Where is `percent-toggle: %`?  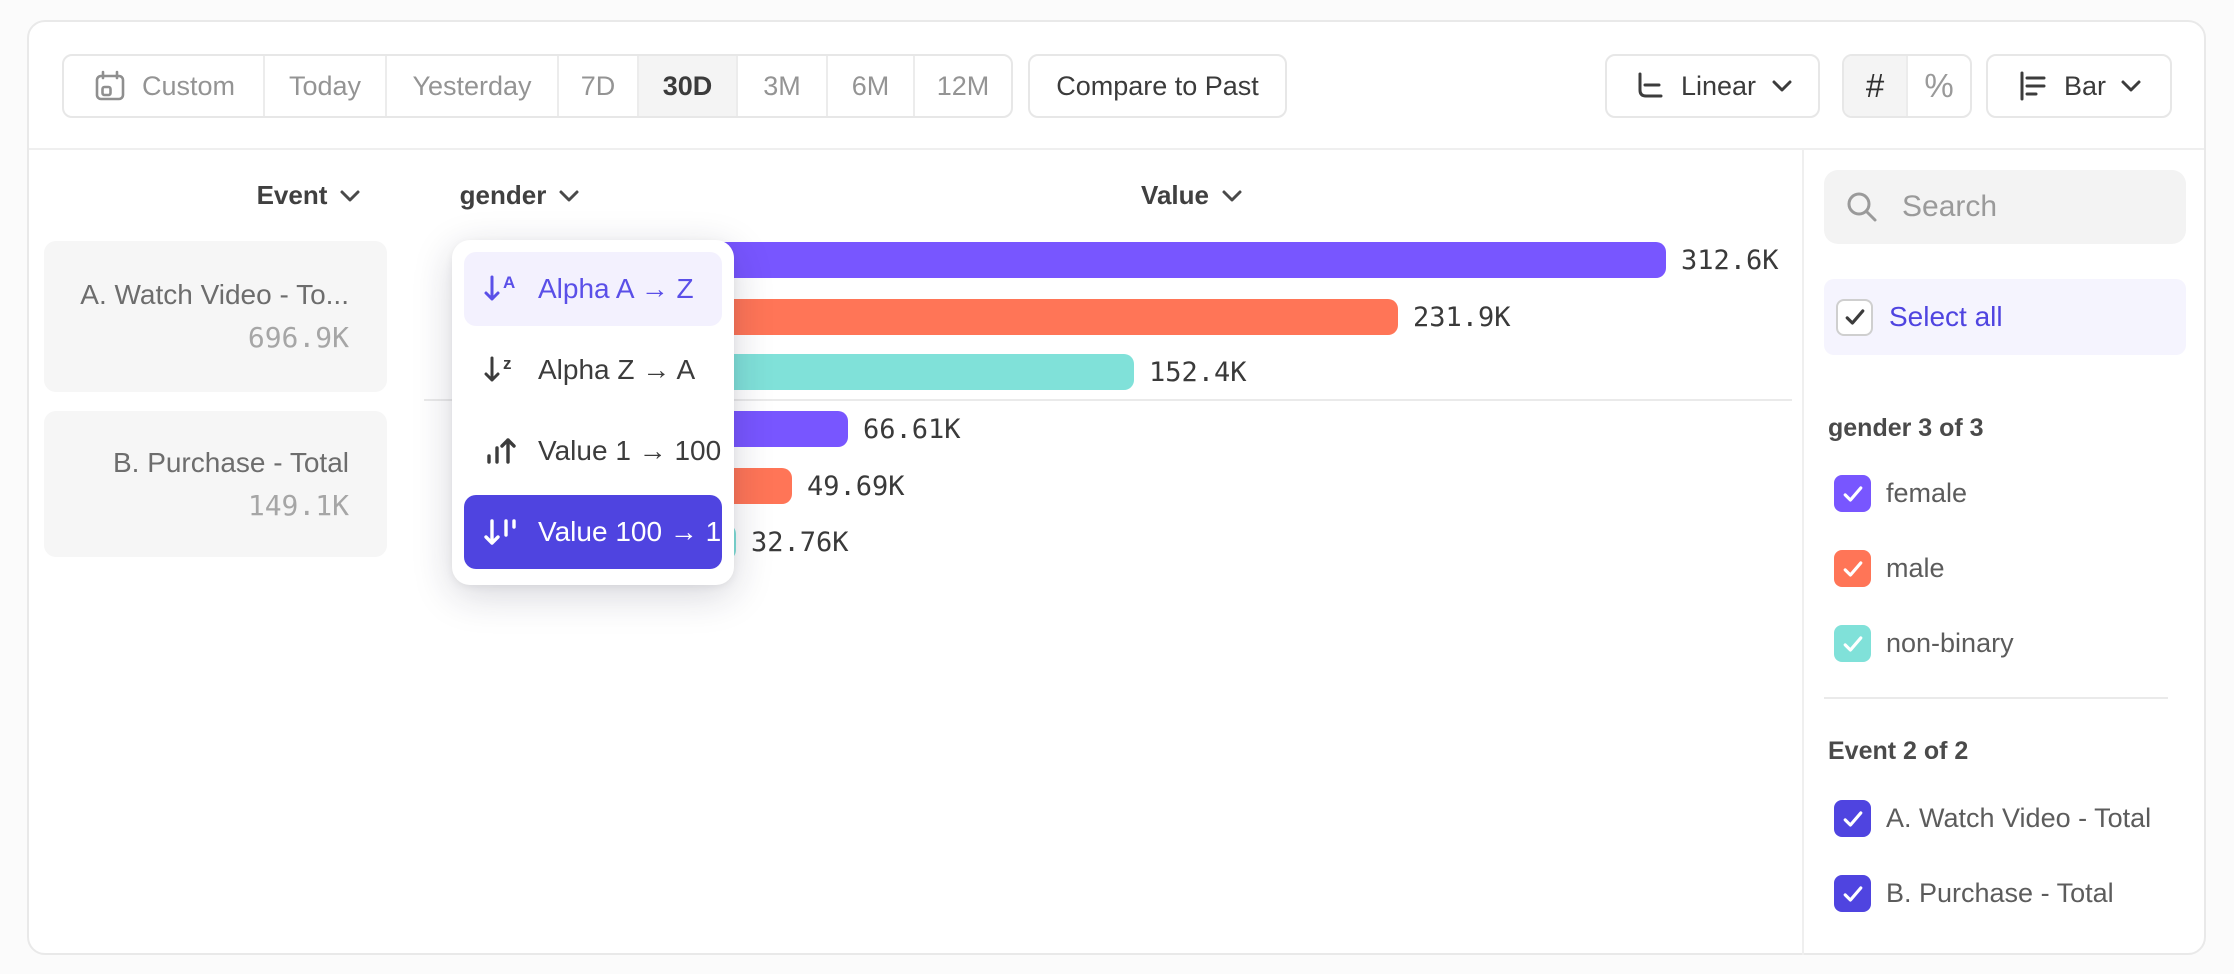
percent-toggle: % is located at coordinates (1939, 86).